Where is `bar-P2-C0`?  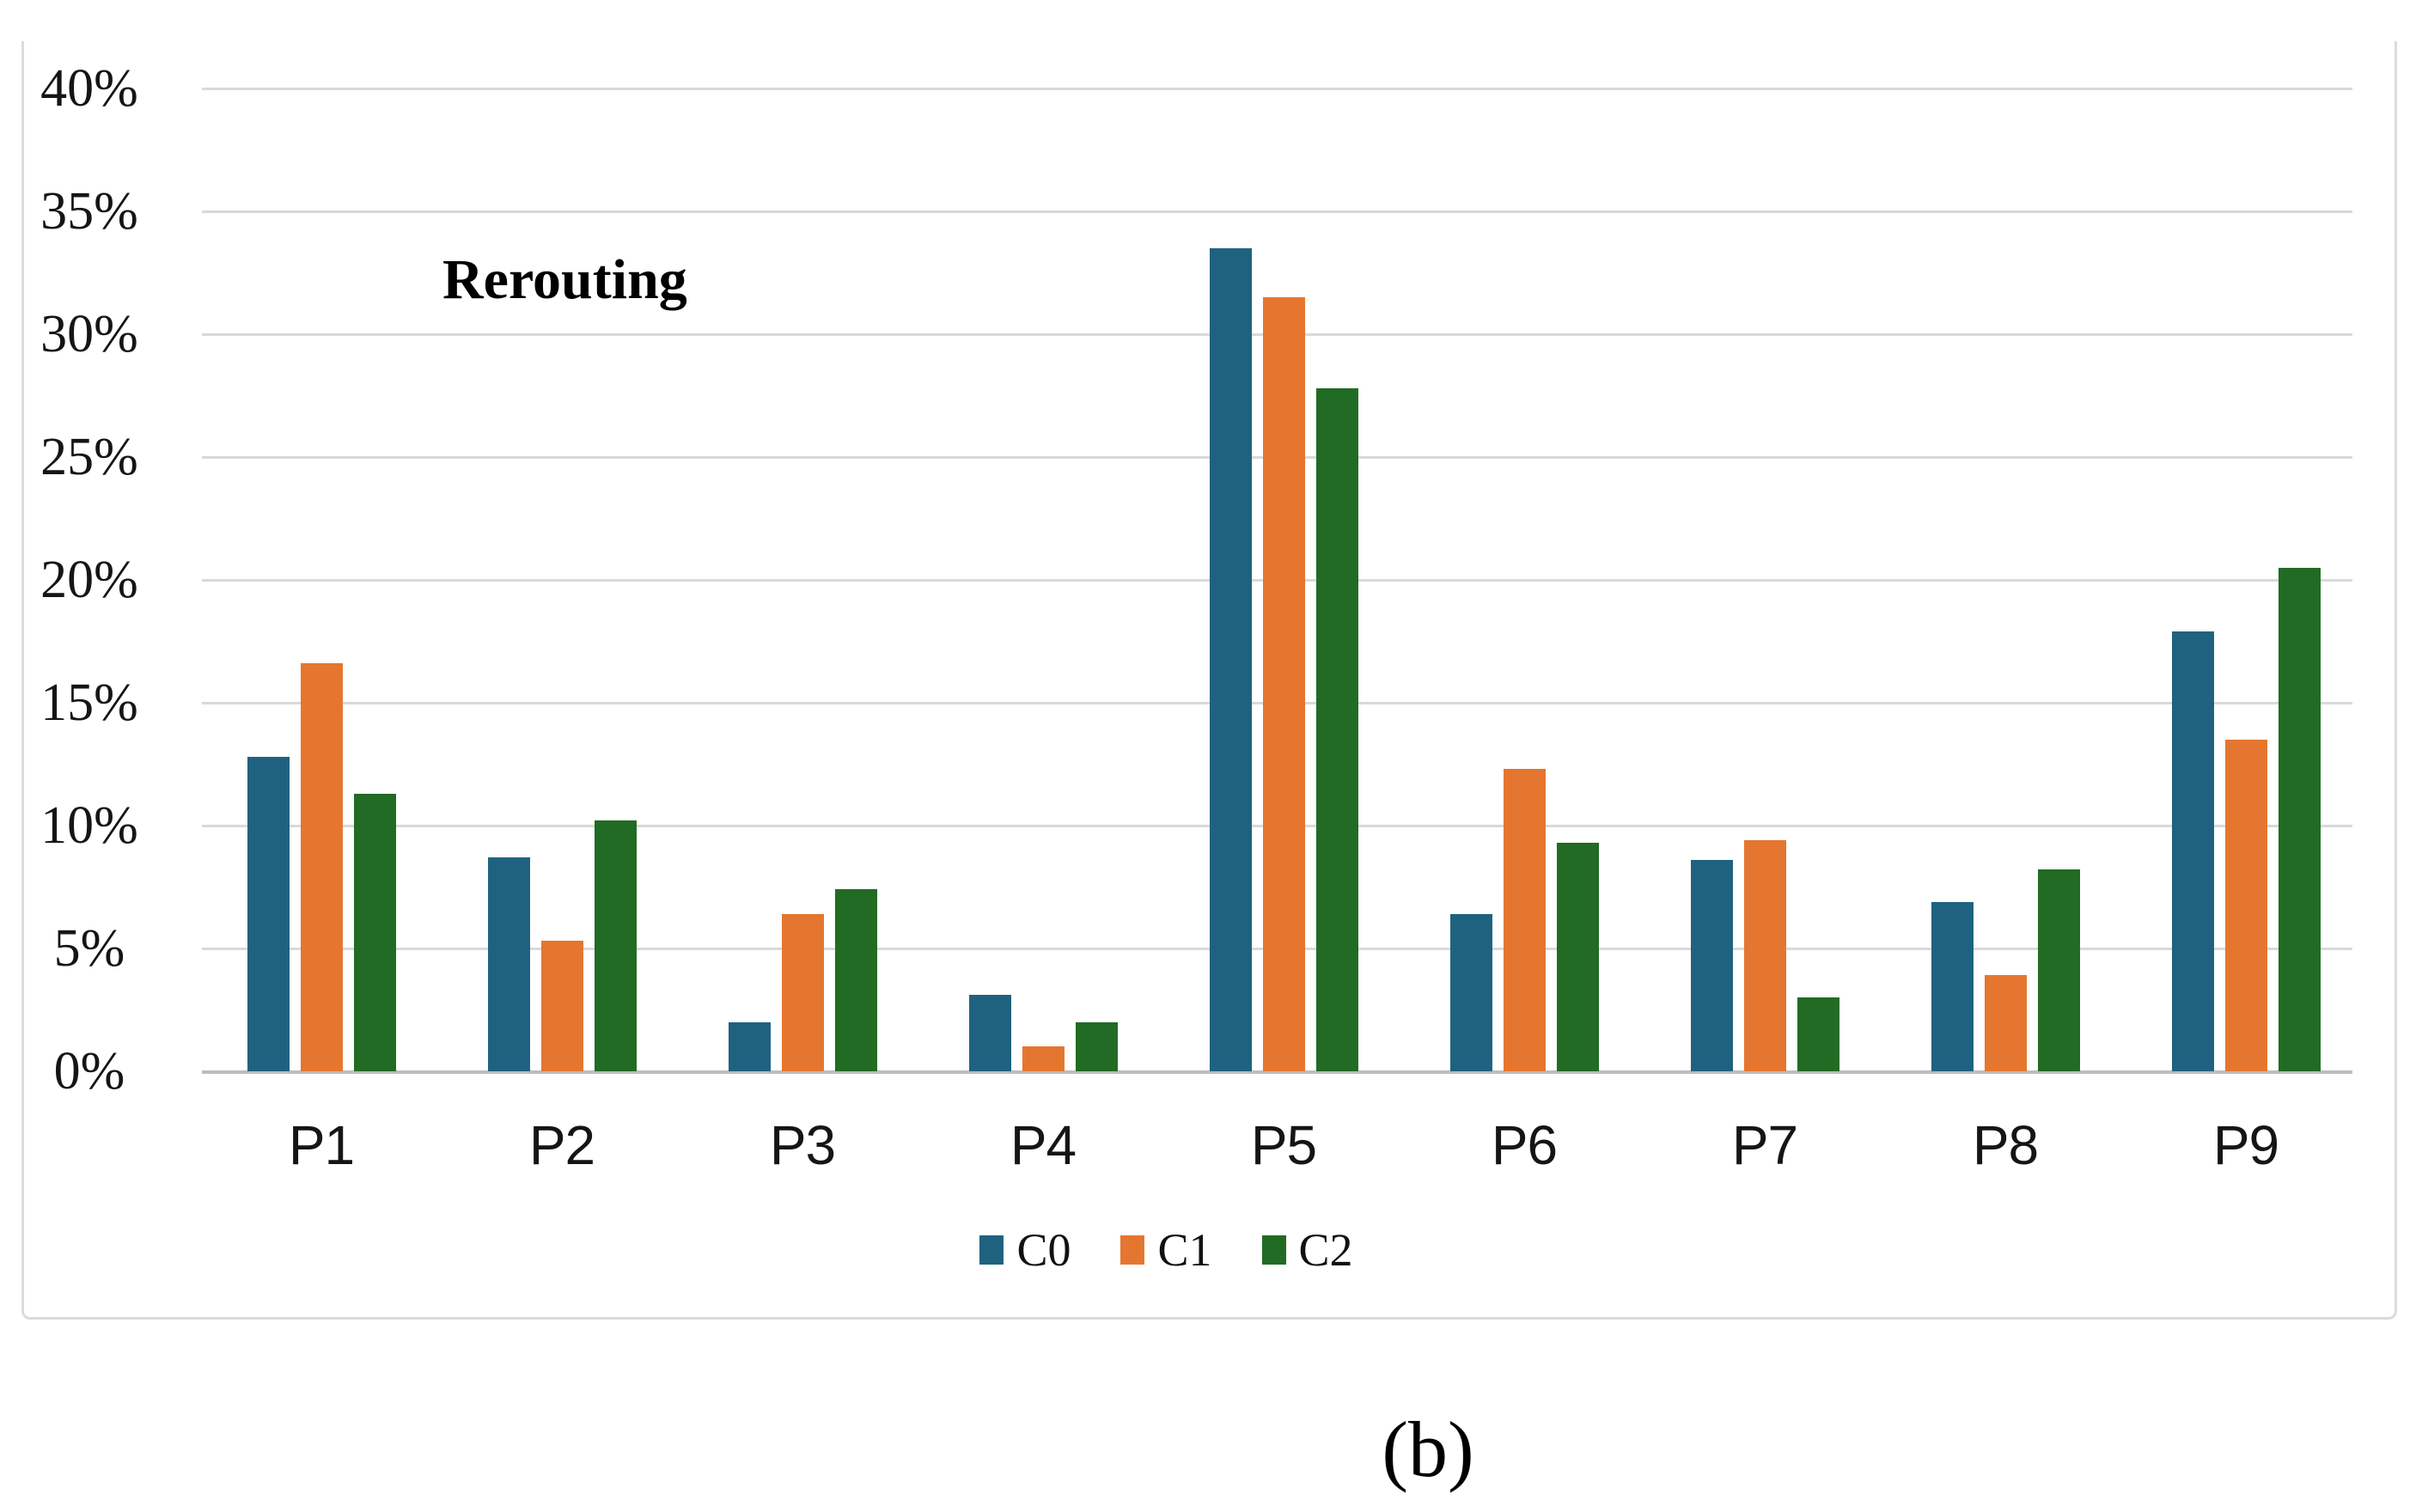
bar-P2-C0 is located at coordinates (509, 964).